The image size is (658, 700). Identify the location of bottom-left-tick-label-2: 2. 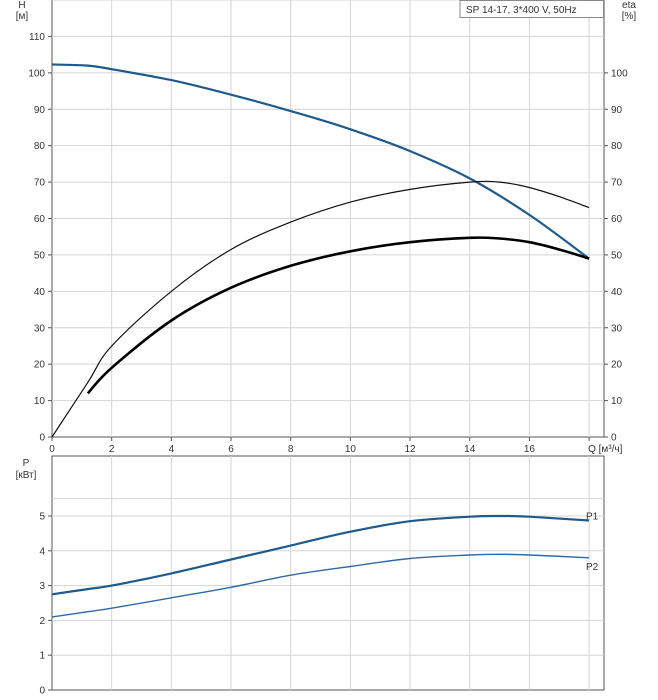
(42, 621).